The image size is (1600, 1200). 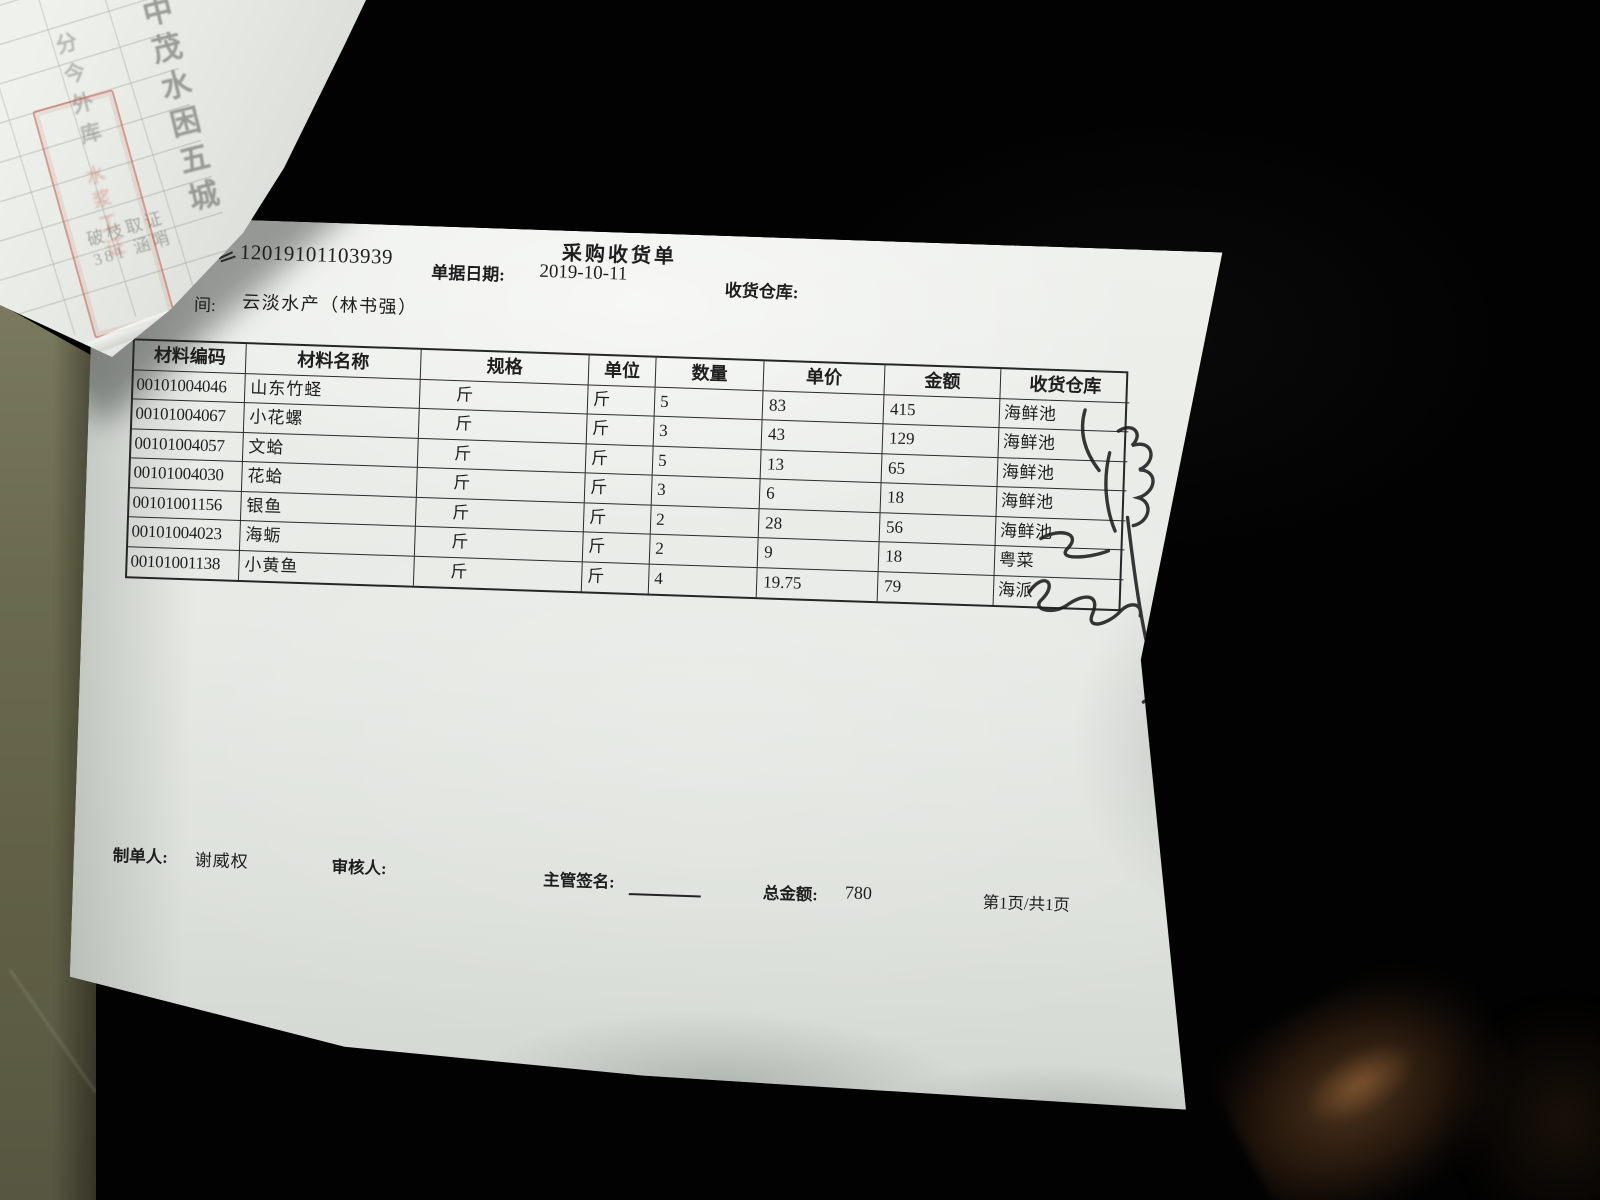 I want to click on cell-price: 6, so click(x=821, y=495).